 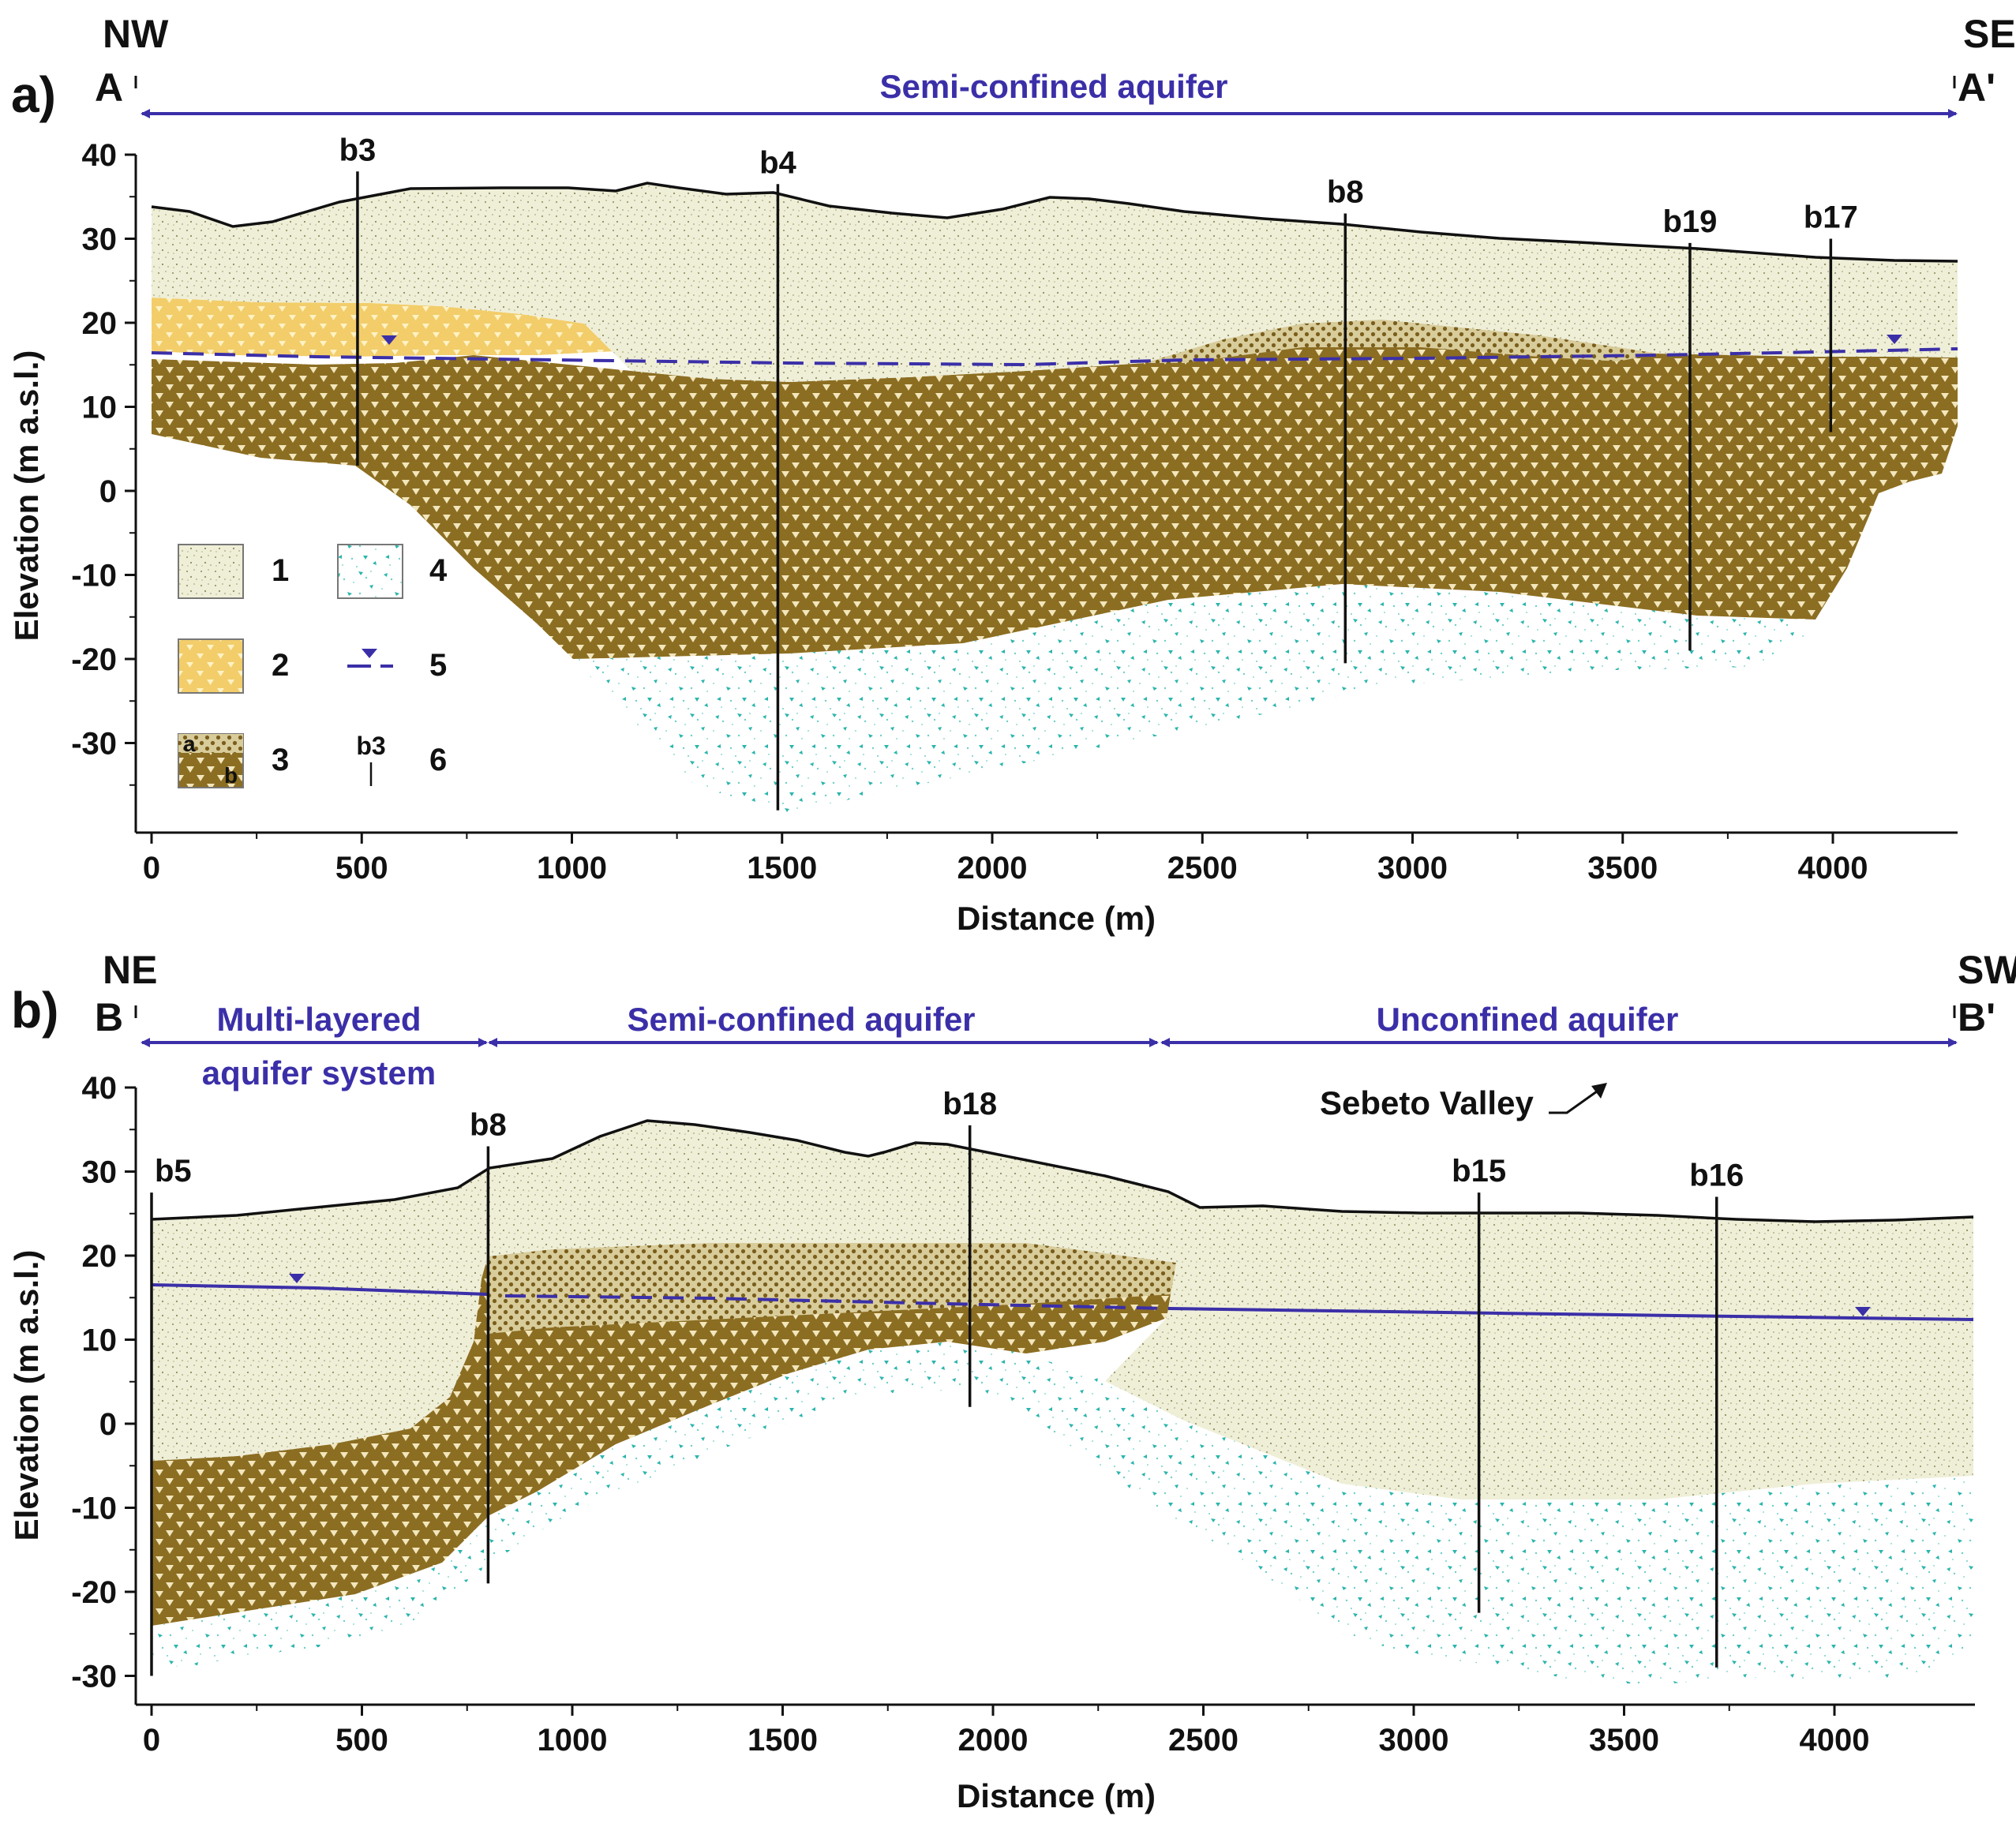 What do you see at coordinates (1055, 282) in the screenshot?
I see `unit1-sand` at bounding box center [1055, 282].